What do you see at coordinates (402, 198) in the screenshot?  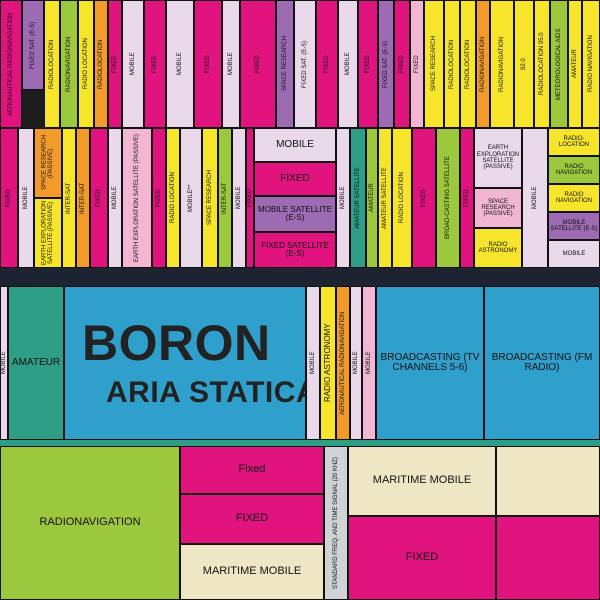 I see `band-radio-location-3: RADIO LOCATION` at bounding box center [402, 198].